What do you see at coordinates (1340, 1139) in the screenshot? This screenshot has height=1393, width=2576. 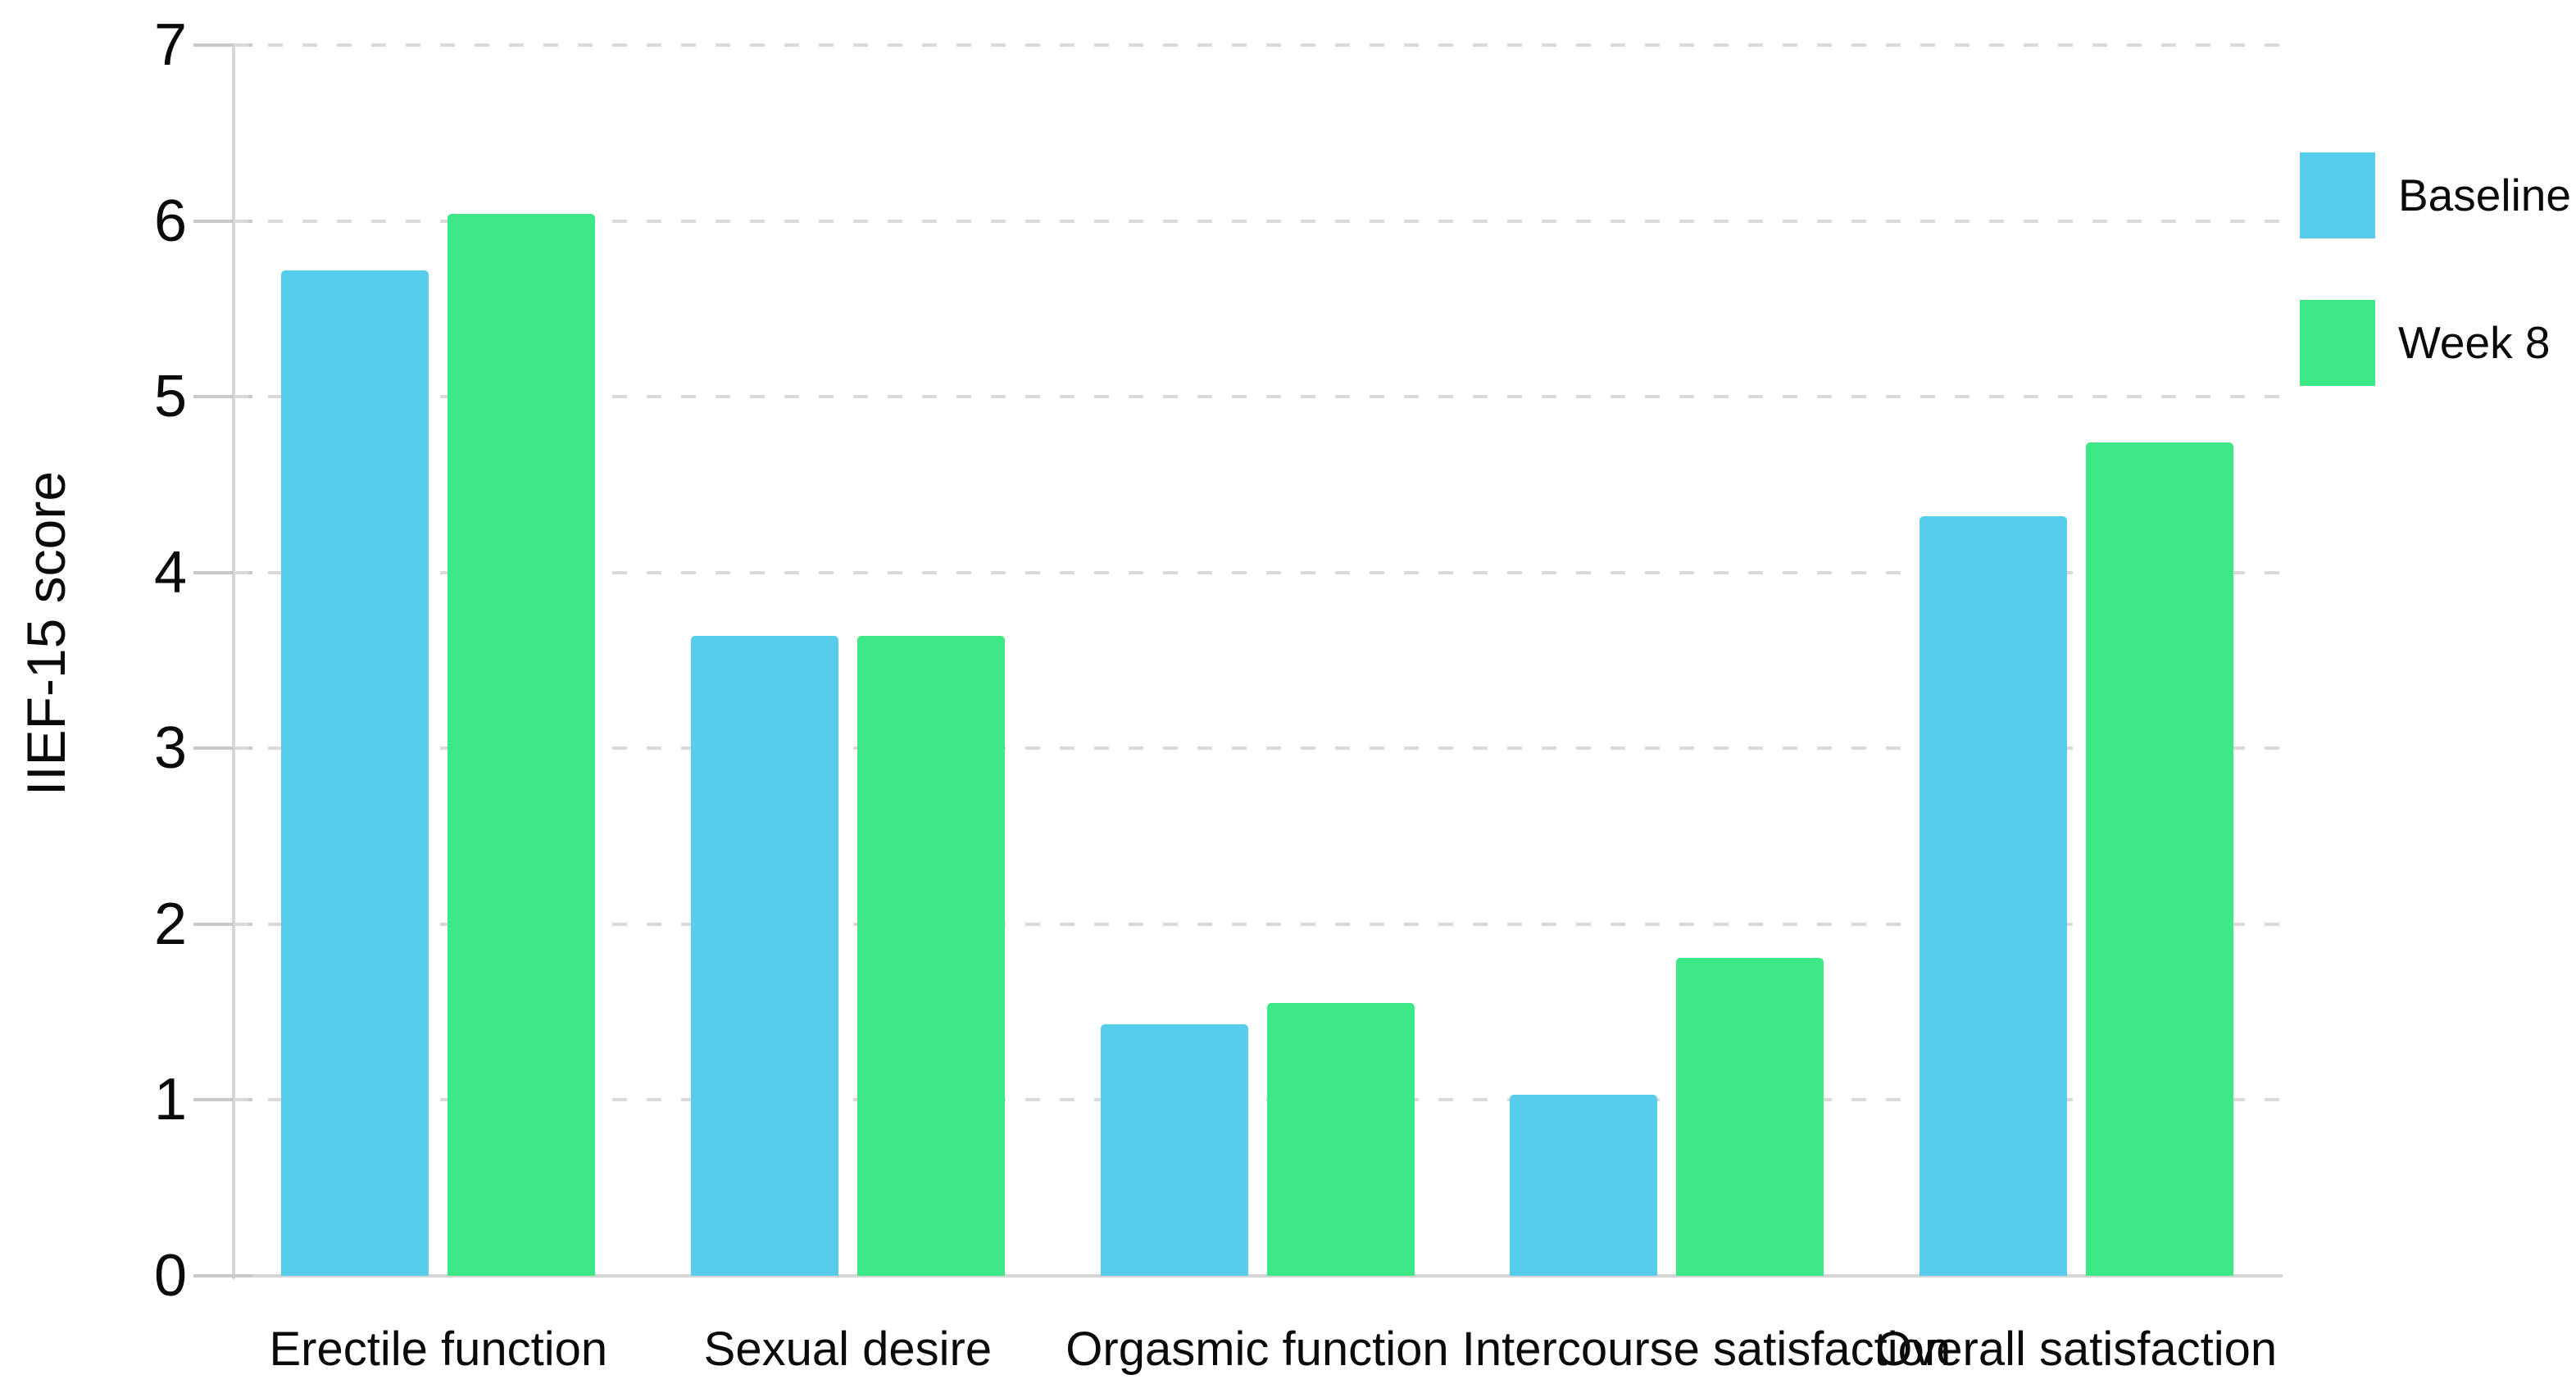 I see `bar-week-8-orgasmic-function` at bounding box center [1340, 1139].